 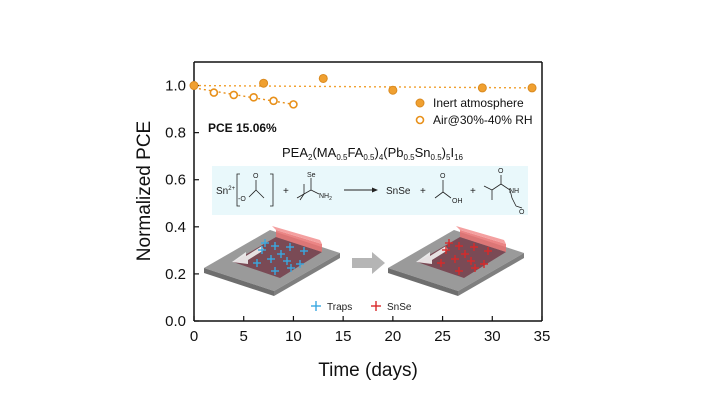 I want to click on reaction-scheme: Sn2+ O -O + Se NH2 SnSe + O OH +, so click(x=370, y=191).